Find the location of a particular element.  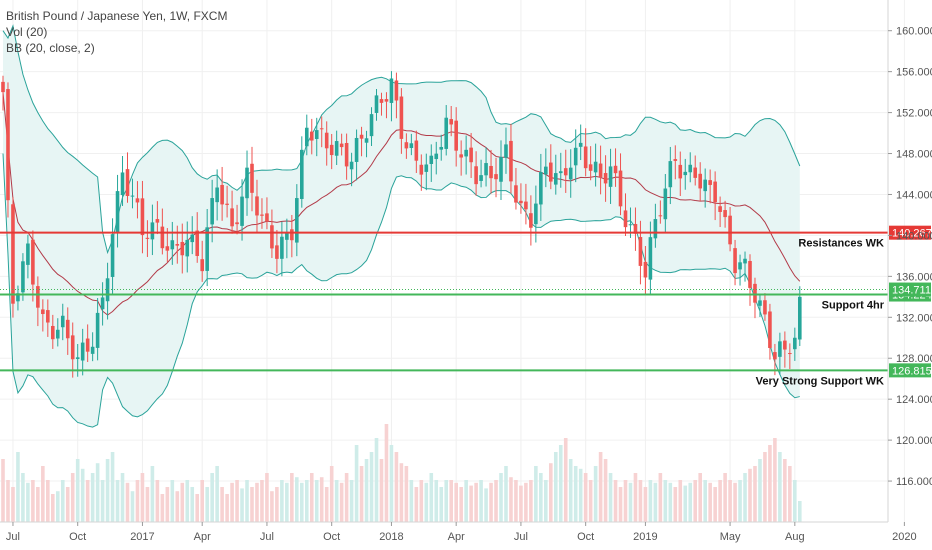

price-tick-label: 144.000 is located at coordinates (914, 195).